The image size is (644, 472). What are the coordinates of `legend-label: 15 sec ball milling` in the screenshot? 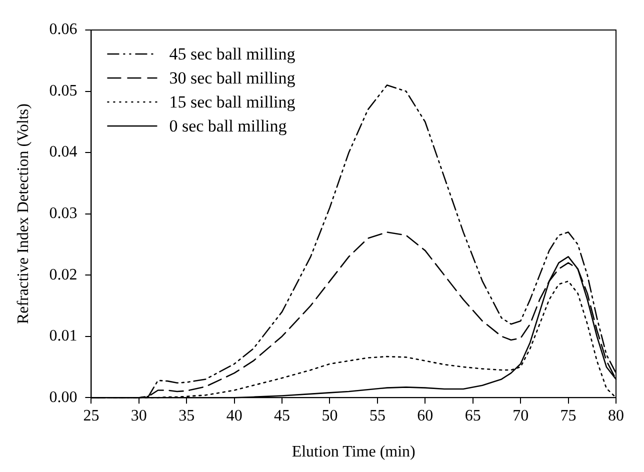 It's located at (232, 102).